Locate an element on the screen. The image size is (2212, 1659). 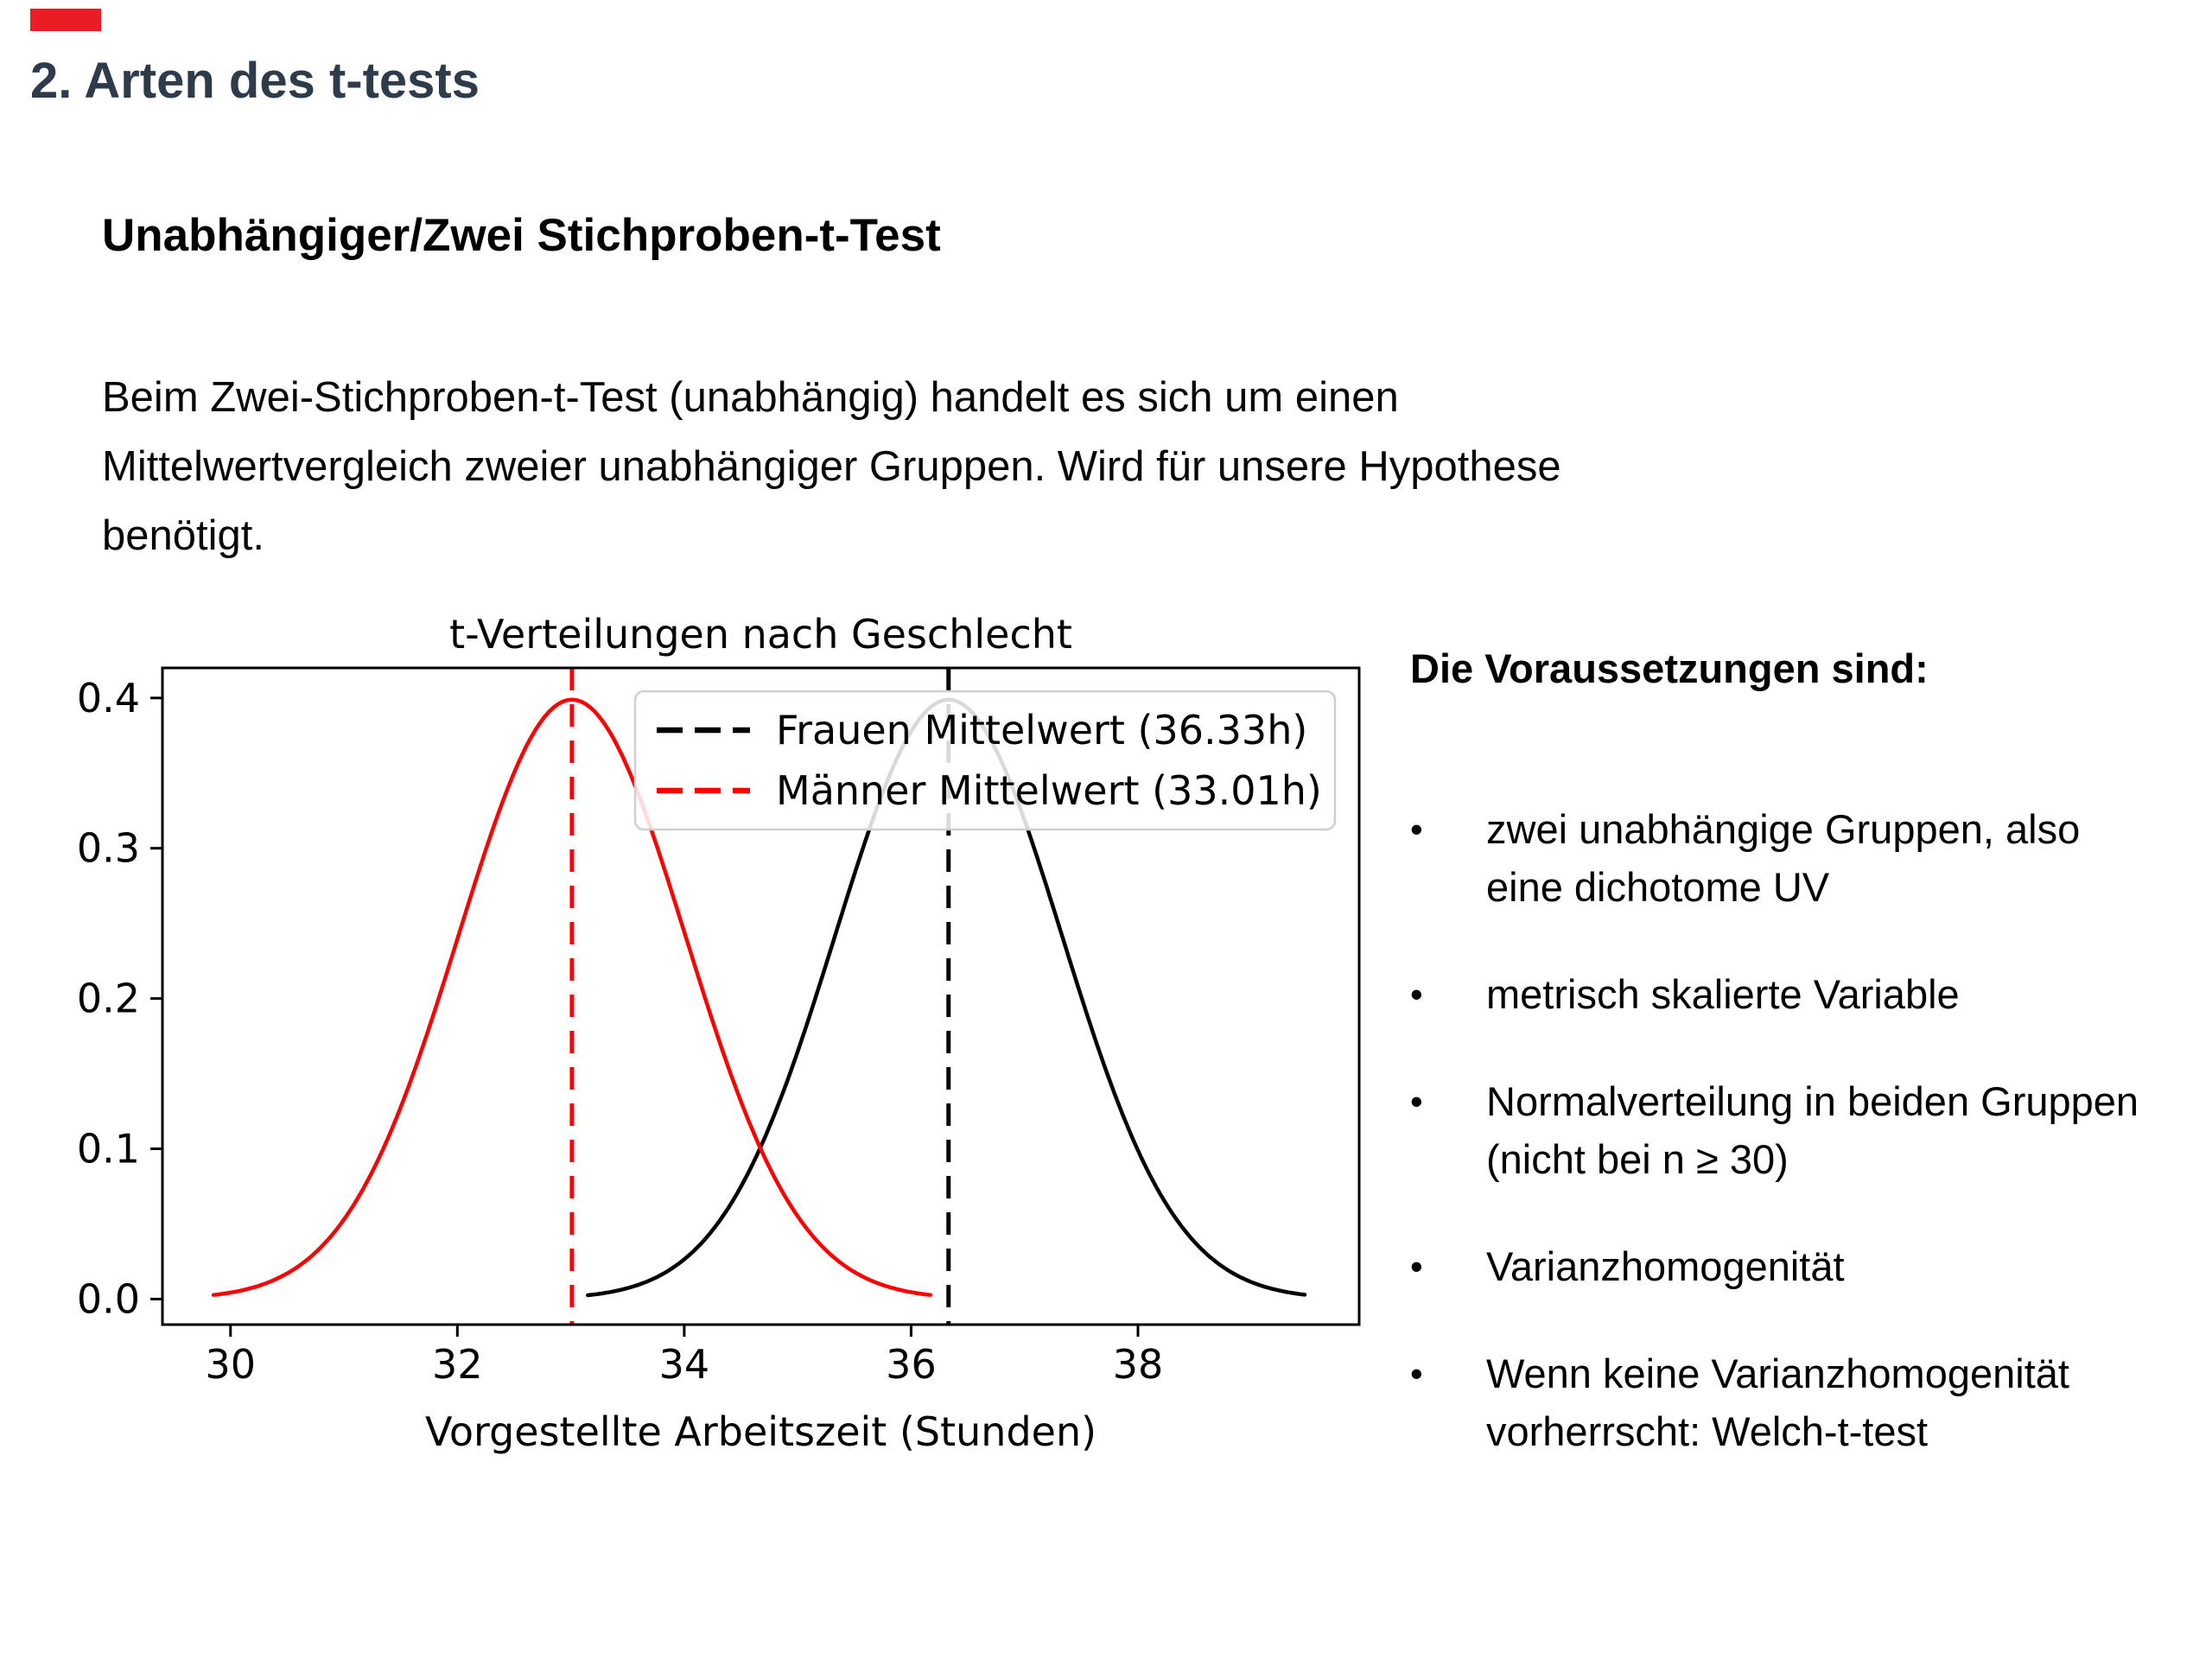
legend-label-1: Männer Mittelwert (33.01h) is located at coordinates (1049, 790).